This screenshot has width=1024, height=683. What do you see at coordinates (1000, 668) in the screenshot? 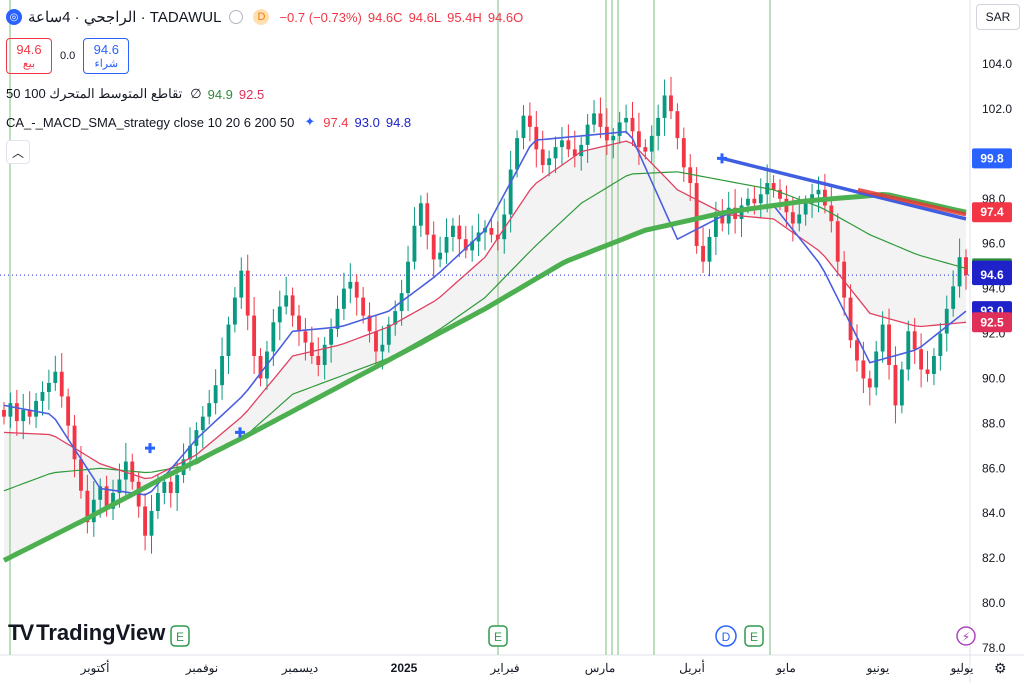
I see `gear-icon: ⚙` at bounding box center [1000, 668].